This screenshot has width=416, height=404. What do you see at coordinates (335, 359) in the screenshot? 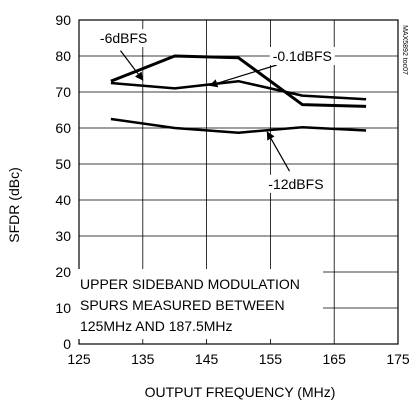
I see `x-tick-label: 165` at bounding box center [335, 359].